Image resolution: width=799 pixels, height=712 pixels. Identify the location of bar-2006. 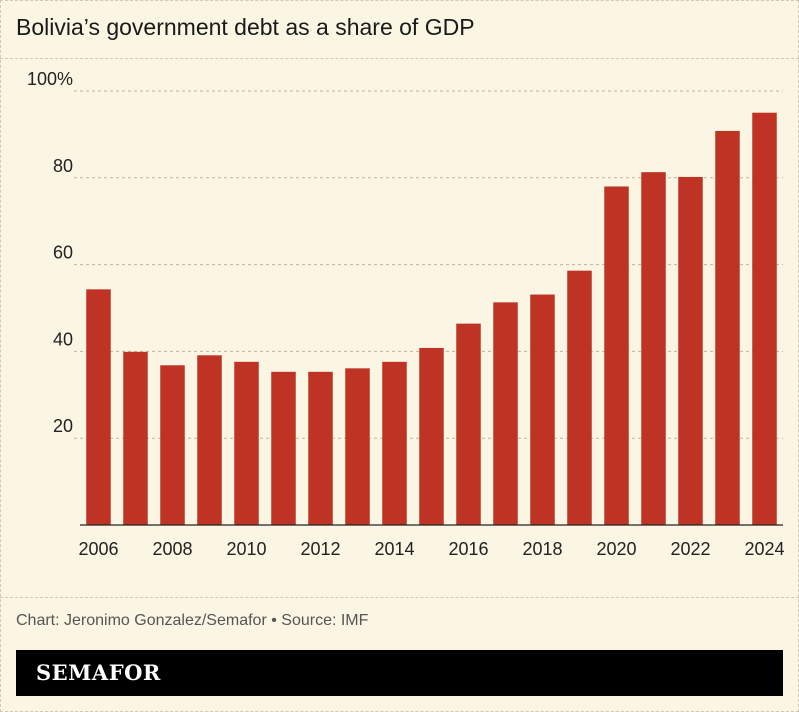
(98, 407).